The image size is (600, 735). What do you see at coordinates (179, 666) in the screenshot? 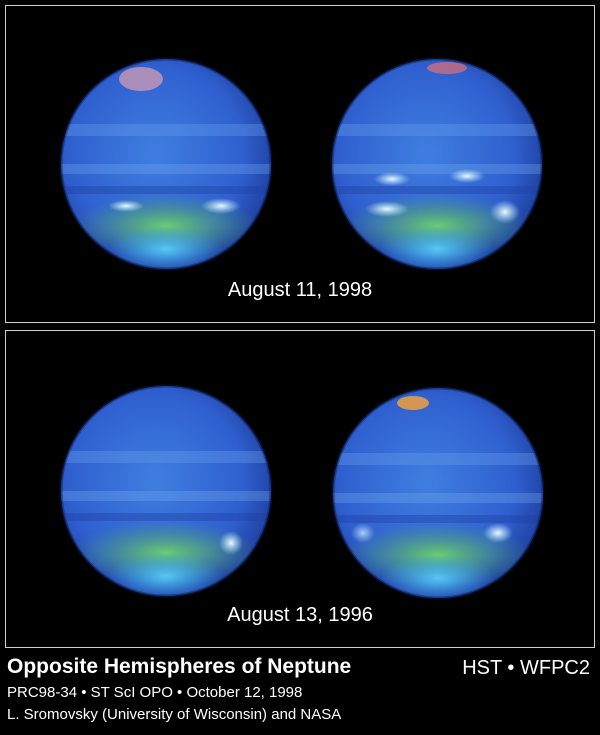
I see `title: Opposite Hemispheres of Neptune` at bounding box center [179, 666].